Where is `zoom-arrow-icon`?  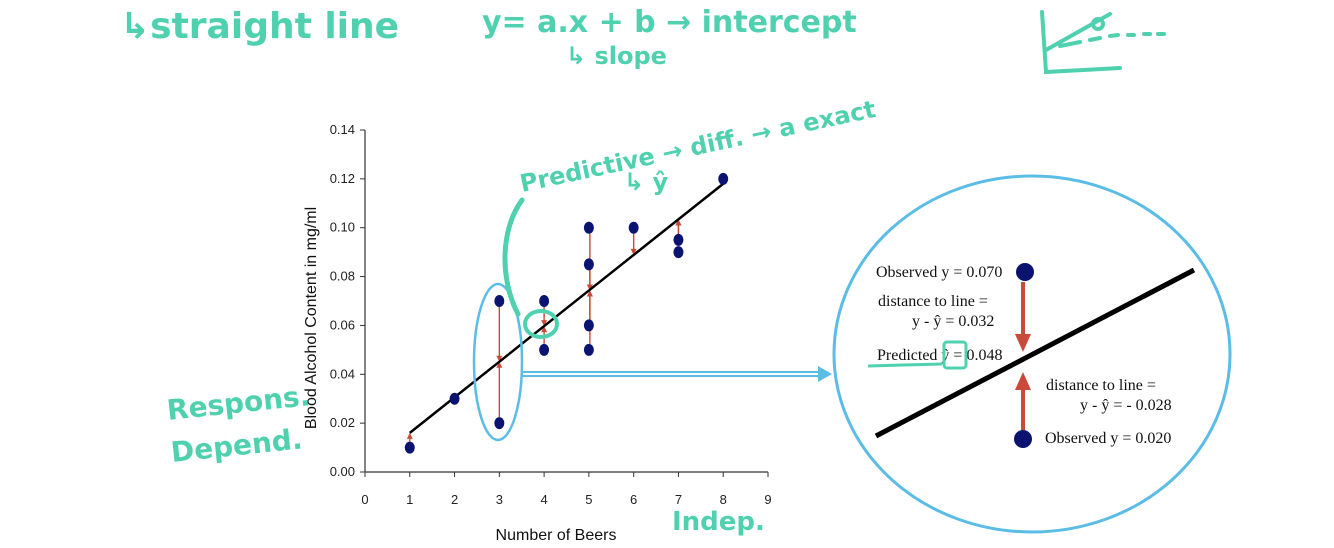
zoom-arrow-icon is located at coordinates (825, 374).